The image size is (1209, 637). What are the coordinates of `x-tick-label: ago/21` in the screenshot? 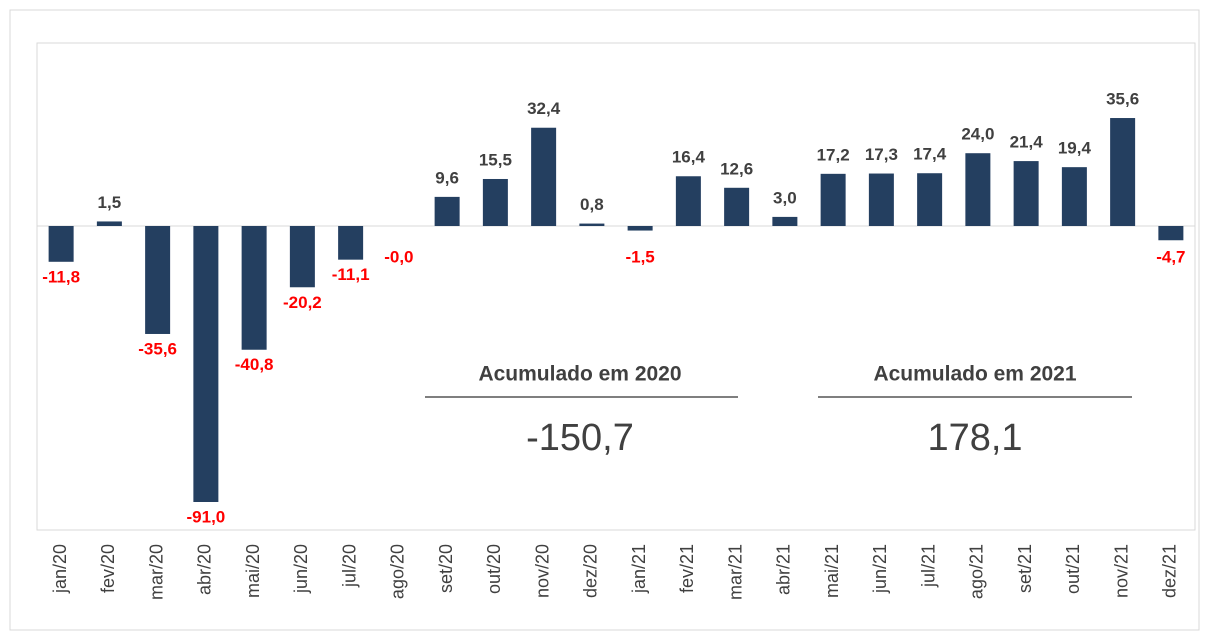 It's located at (977, 571).